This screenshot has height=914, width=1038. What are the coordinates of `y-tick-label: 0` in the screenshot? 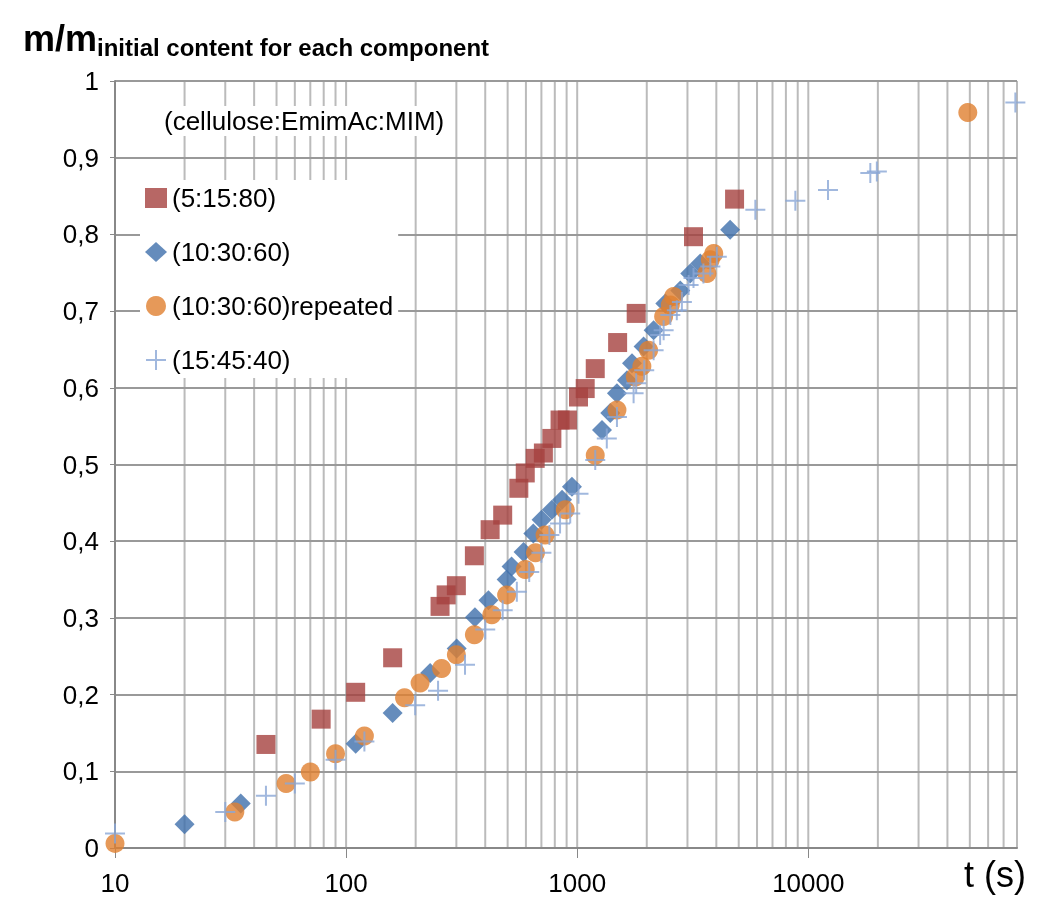 It's located at (91, 848).